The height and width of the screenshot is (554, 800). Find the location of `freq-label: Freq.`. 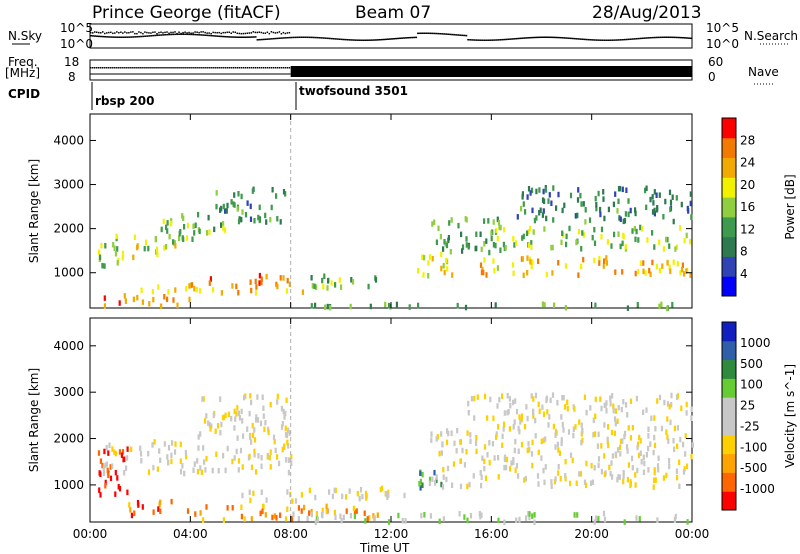

freq-label: Freq. is located at coordinates (23, 62).